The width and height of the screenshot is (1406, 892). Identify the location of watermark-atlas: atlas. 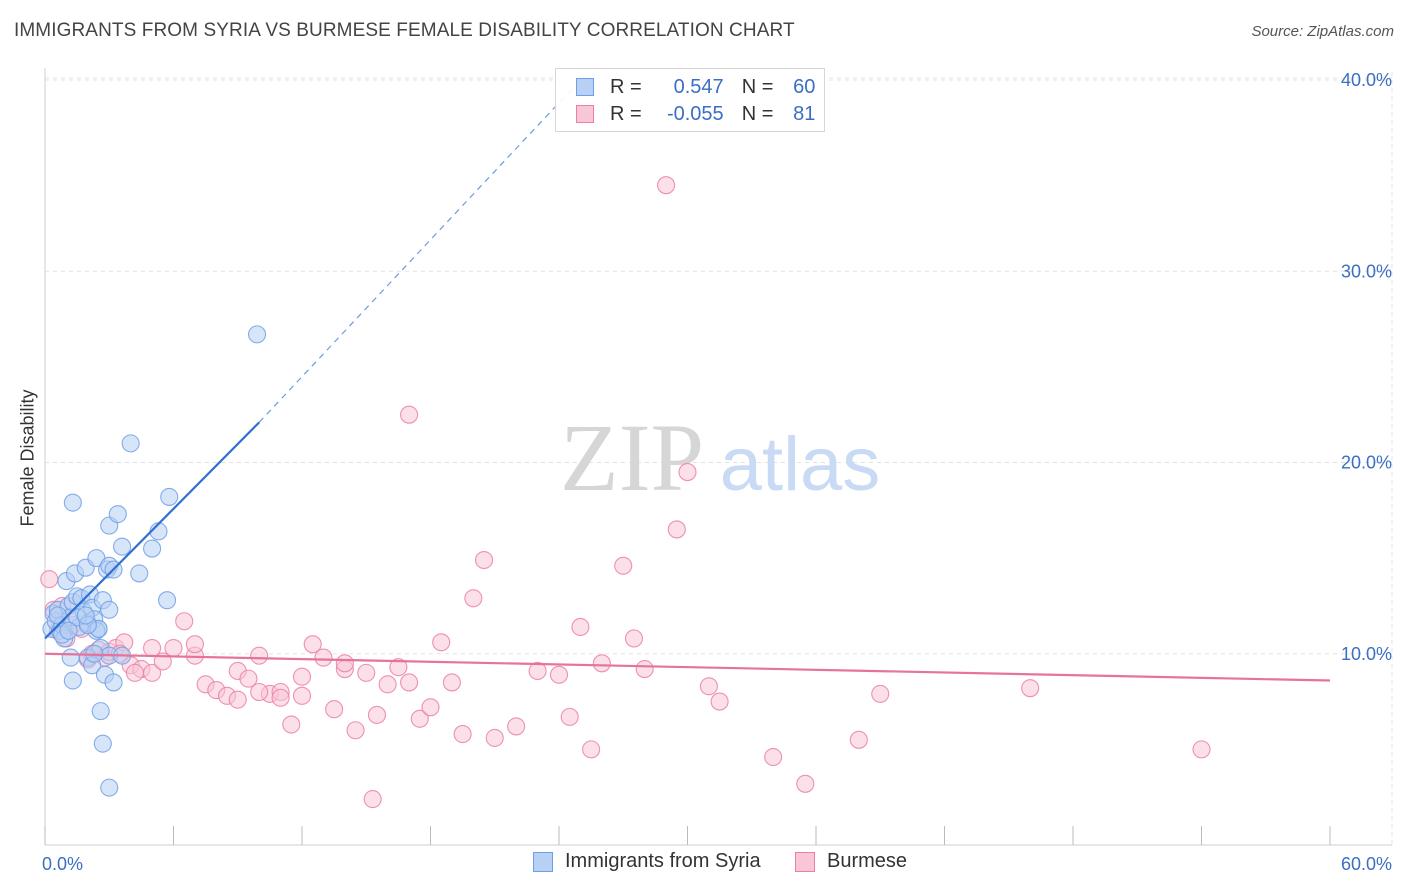
(800, 464).